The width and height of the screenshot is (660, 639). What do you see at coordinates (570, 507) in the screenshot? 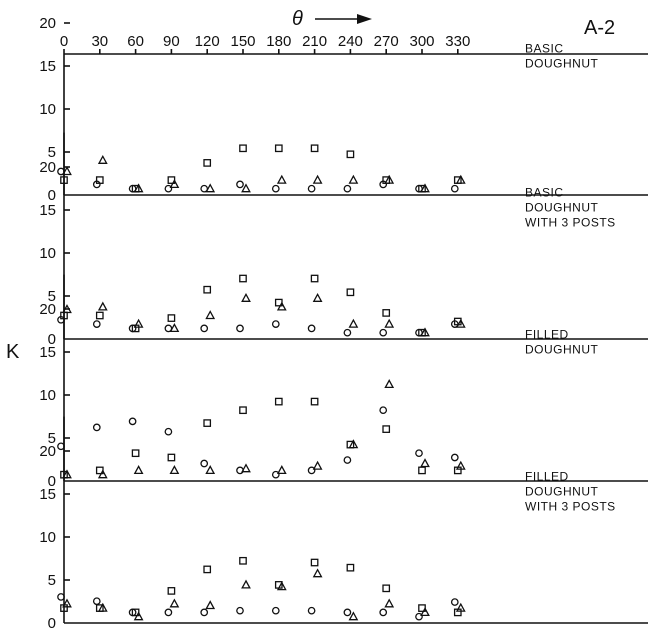
I see `panel-label-line: WITH 3 POSTS` at bounding box center [570, 507].